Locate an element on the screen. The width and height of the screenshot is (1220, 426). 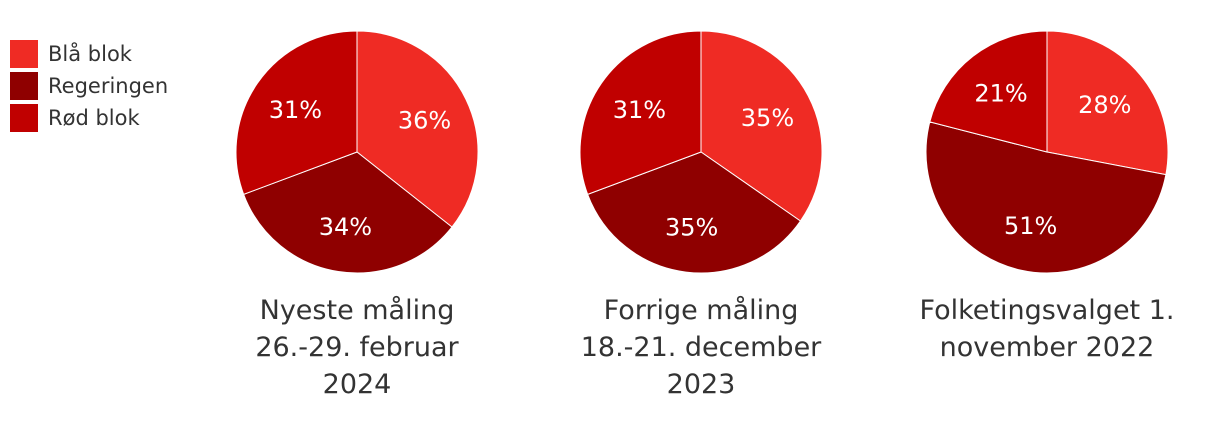
chart-title: Forrige måling 18.-21. december 2023 is located at coordinates (701, 347).